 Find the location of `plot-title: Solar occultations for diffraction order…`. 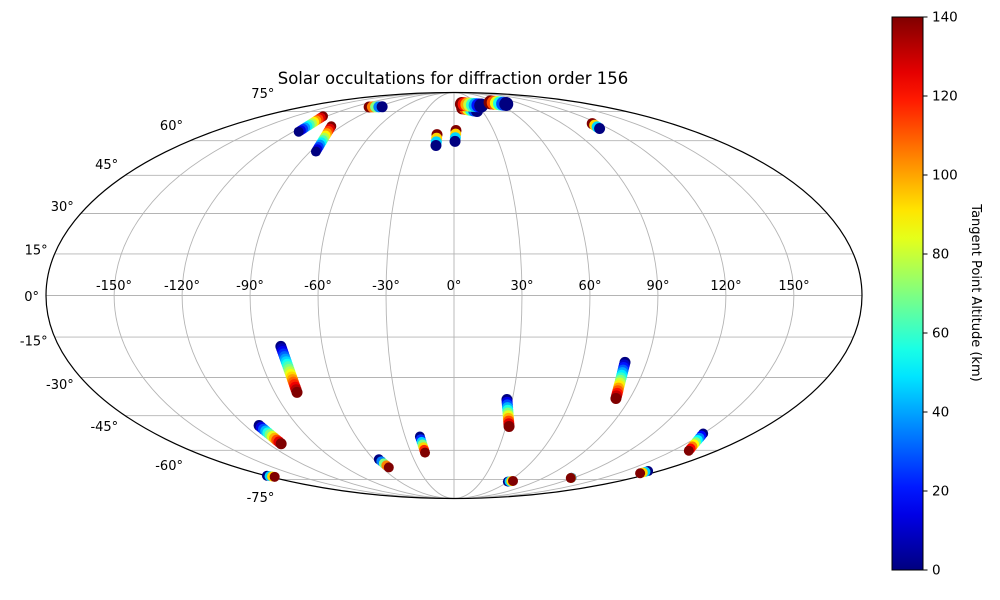

plot-title: Solar occultations for diffraction order… is located at coordinates (453, 78).